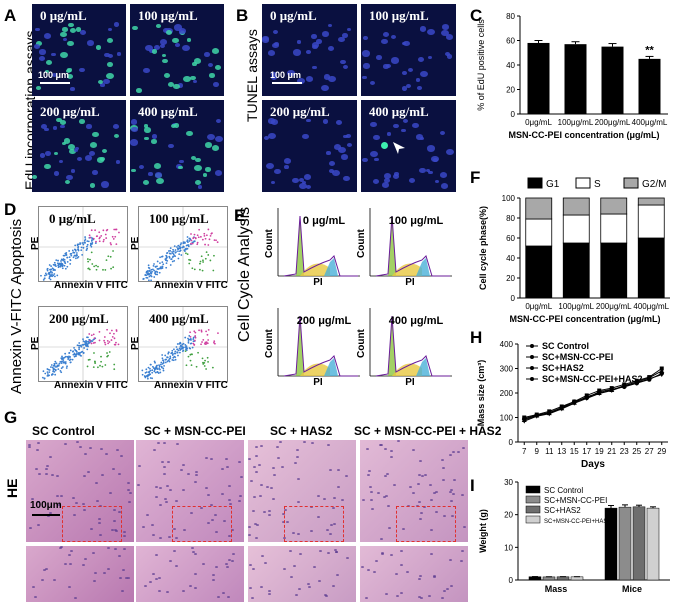 The height and width of the screenshot is (604, 680). What do you see at coordinates (565, 346) in the screenshot?
I see `legend-label: SC Control` at bounding box center [565, 346].